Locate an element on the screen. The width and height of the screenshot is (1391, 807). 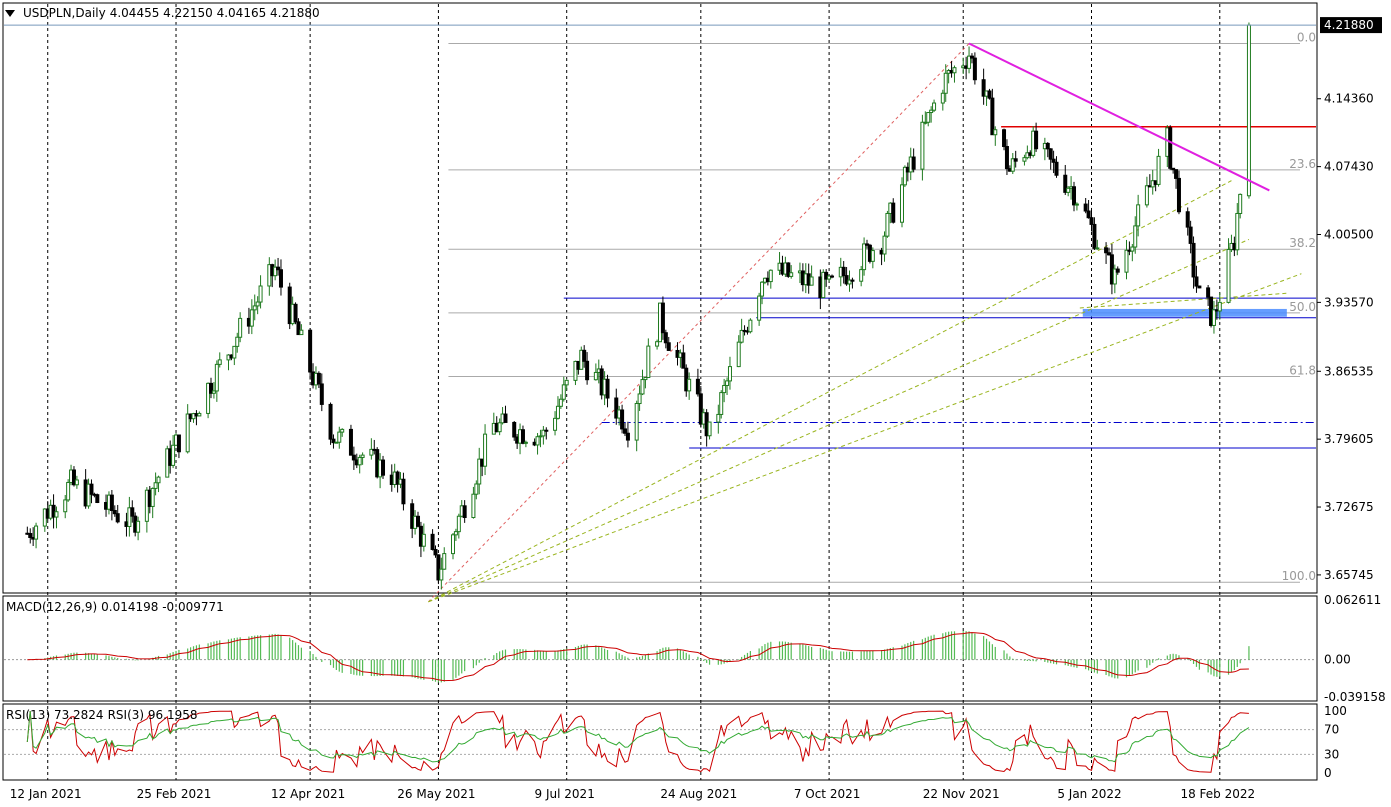
macd-axis-label: 0.062611 is located at coordinates (1352, 600).